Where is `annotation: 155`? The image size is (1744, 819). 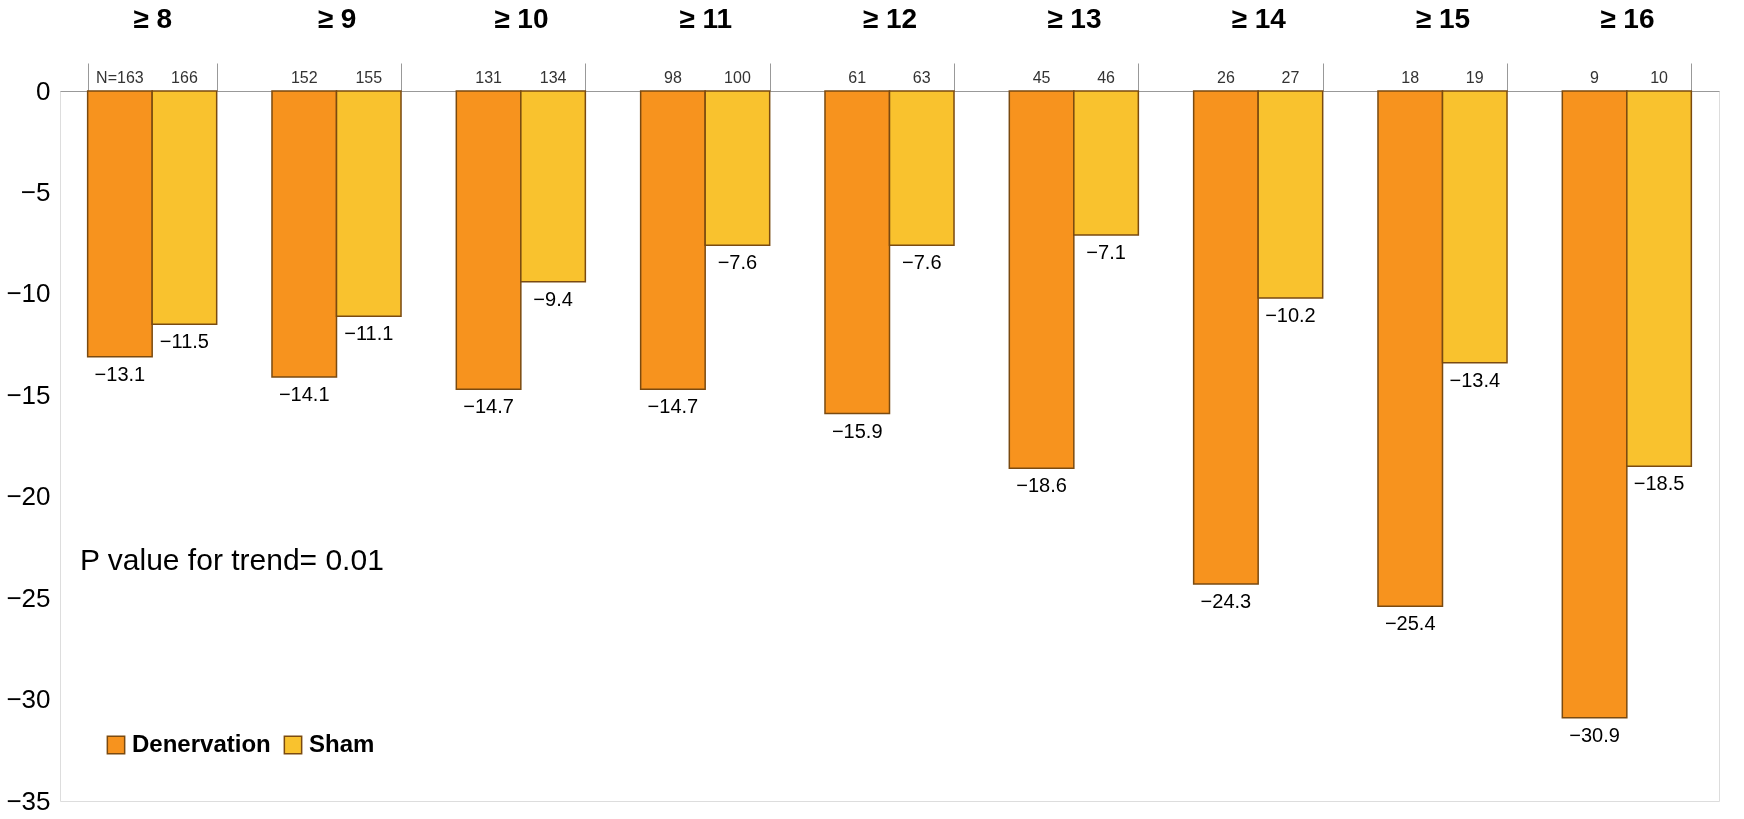
annotation: 155 is located at coordinates (369, 77).